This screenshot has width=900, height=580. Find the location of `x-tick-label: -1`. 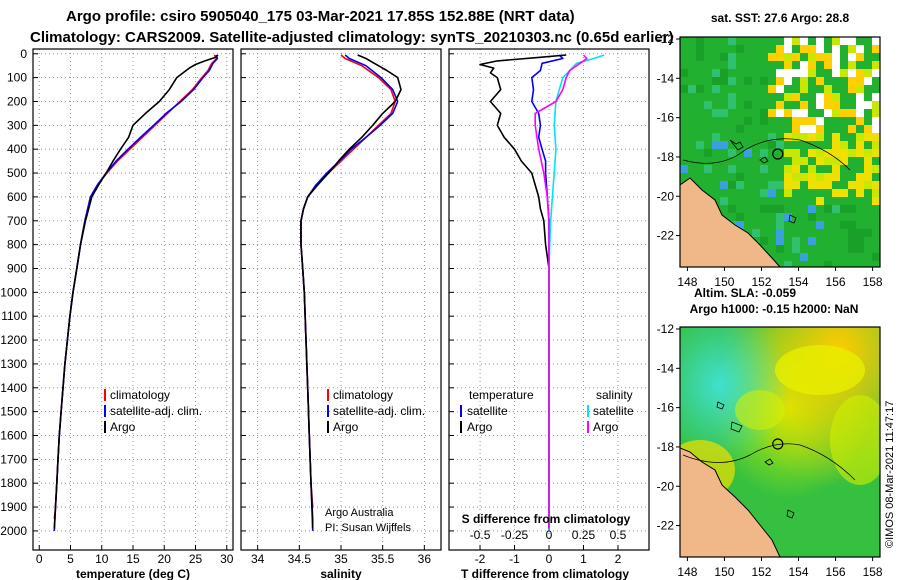

x-tick-label: -1 is located at coordinates (514, 559).